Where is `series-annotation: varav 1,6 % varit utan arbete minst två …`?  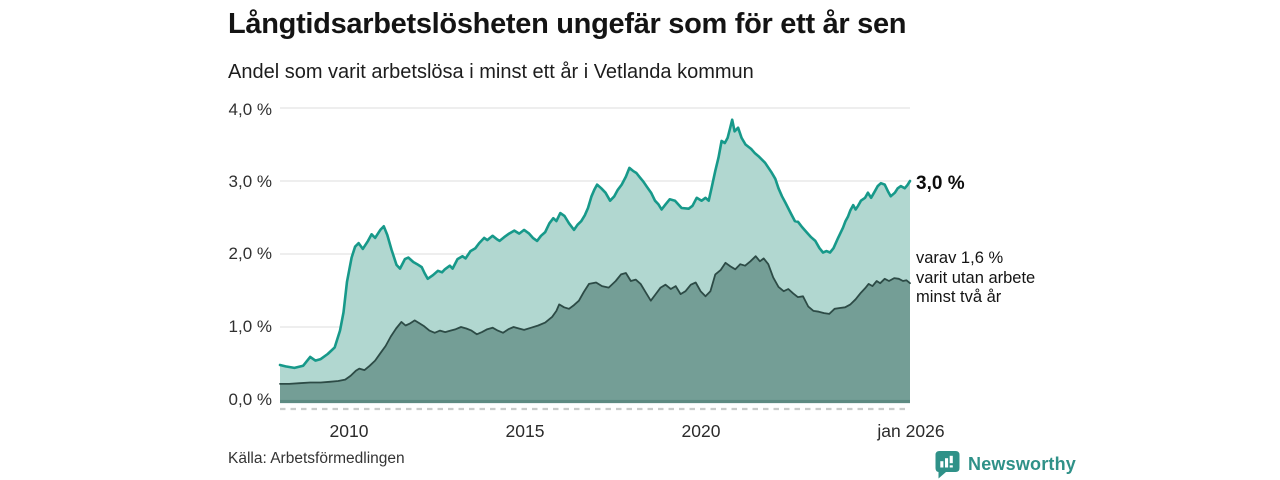
series-annotation: varav 1,6 % varit utan arbete minst två … is located at coordinates (975, 278).